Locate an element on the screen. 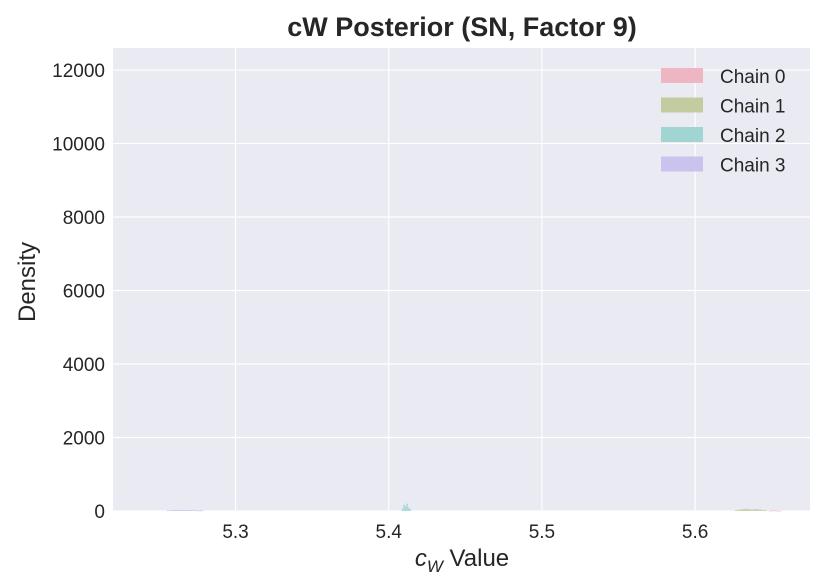 The width and height of the screenshot is (825, 588). y-tick-label: 12000 is located at coordinates (78, 71).